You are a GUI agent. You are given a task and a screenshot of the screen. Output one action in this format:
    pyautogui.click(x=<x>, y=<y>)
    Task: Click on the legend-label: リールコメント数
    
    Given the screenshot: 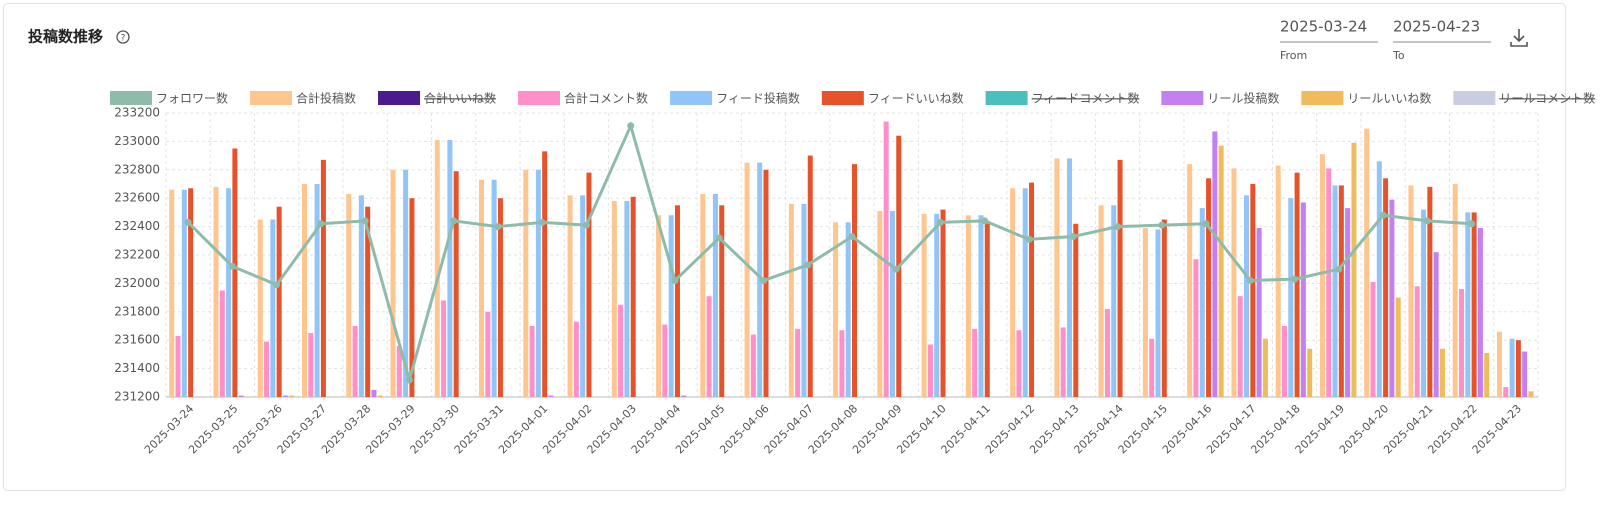 What is the action you would take?
    pyautogui.click(x=1547, y=98)
    